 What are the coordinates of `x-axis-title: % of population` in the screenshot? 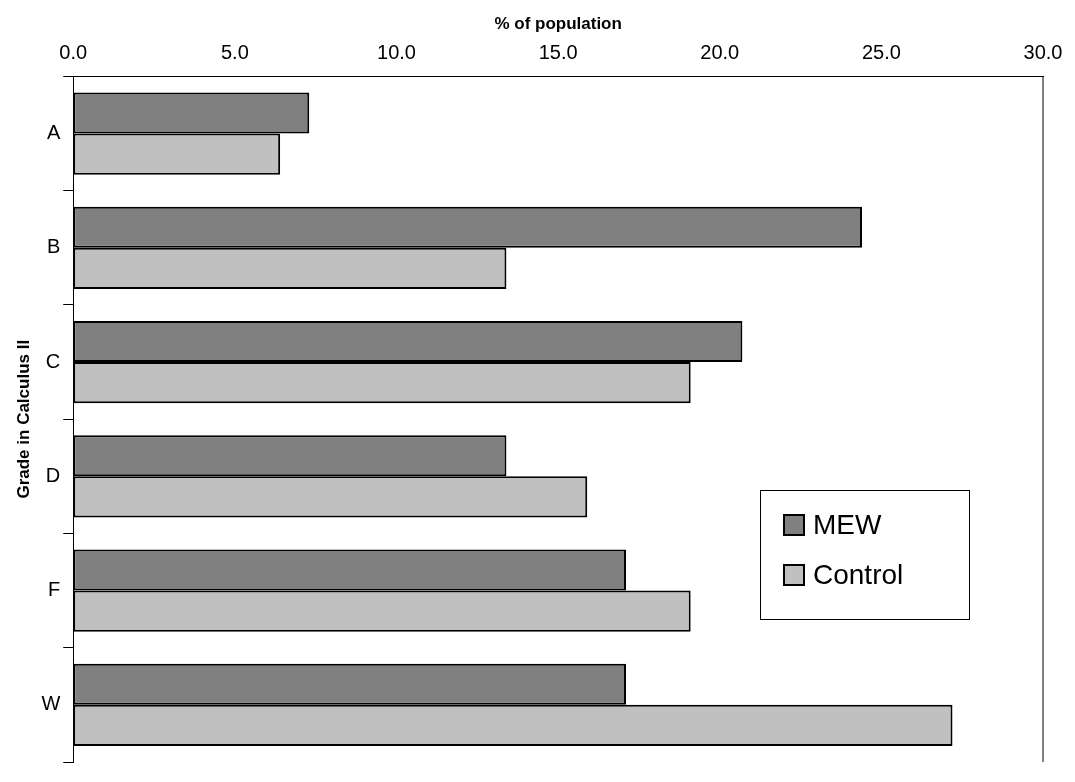 It's located at (558, 23).